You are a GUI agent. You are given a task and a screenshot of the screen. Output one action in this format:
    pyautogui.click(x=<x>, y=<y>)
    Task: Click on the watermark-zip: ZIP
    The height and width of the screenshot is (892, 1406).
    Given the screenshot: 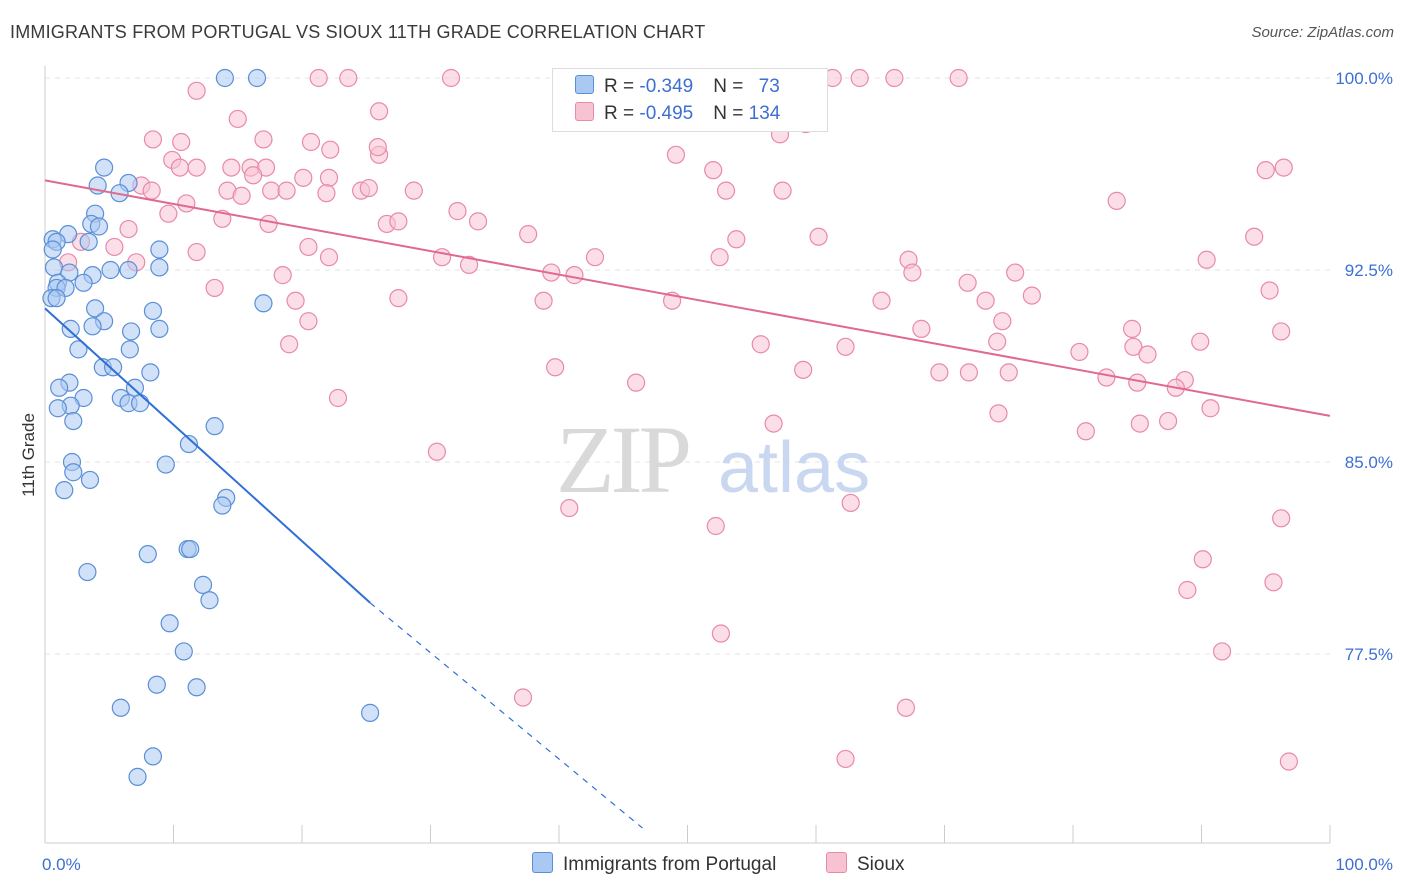 What is the action you would take?
    pyautogui.click(x=622, y=459)
    